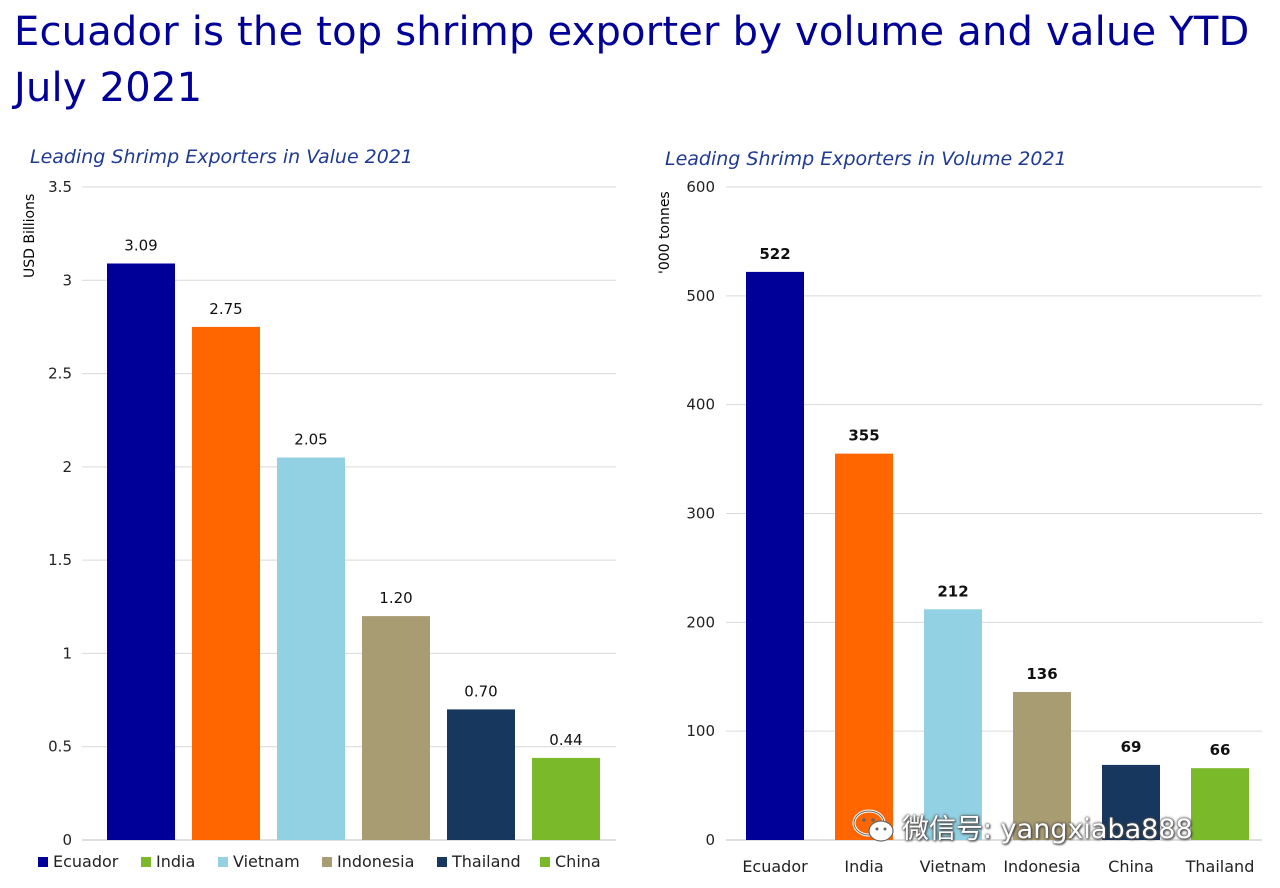 The width and height of the screenshot is (1280, 888). I want to click on y-tick-label: 0.5, so click(60, 747).